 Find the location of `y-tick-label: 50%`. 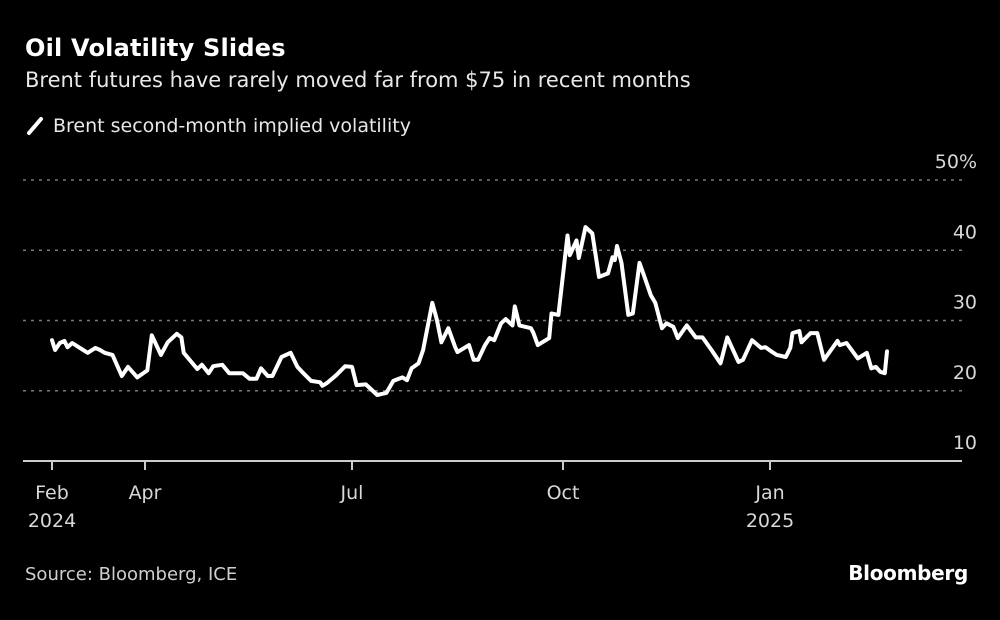

y-tick-label: 50% is located at coordinates (956, 162).